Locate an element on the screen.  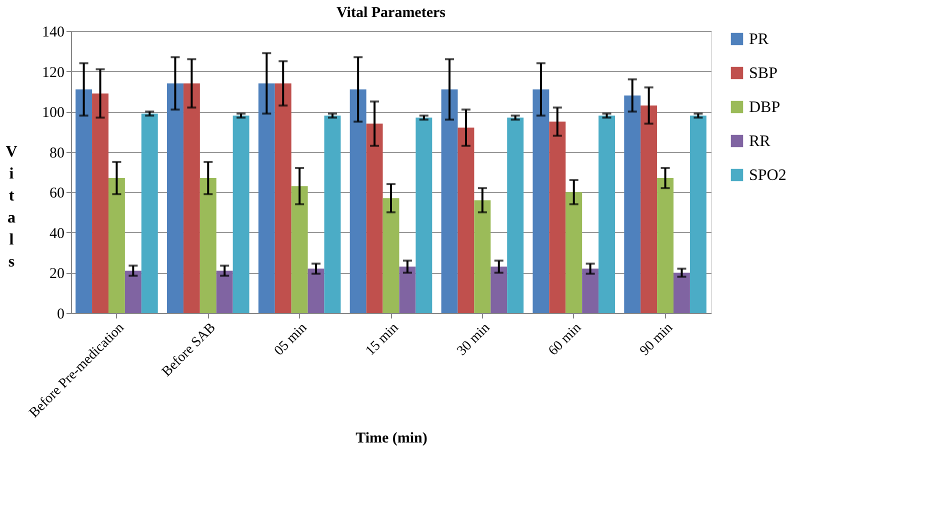
x-axis-title: Time (min) is located at coordinates (392, 438).